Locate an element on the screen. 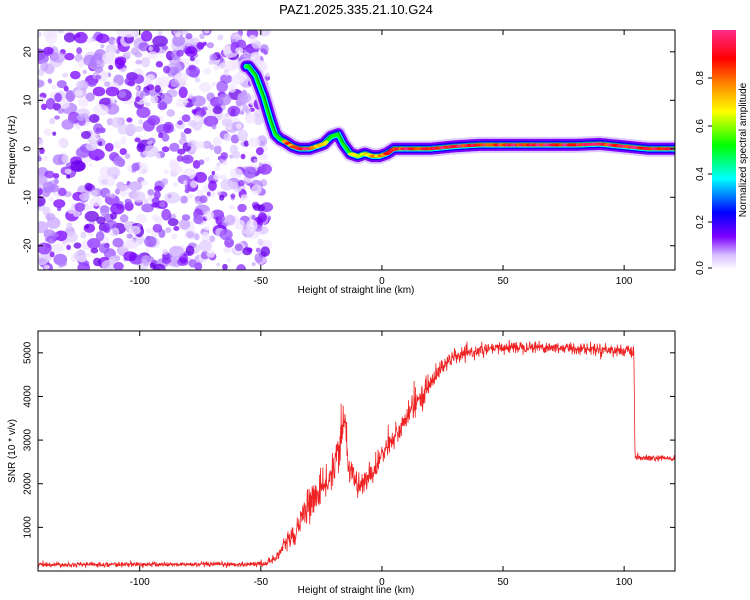 The width and height of the screenshot is (750, 600). y-tick-label: -10 is located at coordinates (28, 197).